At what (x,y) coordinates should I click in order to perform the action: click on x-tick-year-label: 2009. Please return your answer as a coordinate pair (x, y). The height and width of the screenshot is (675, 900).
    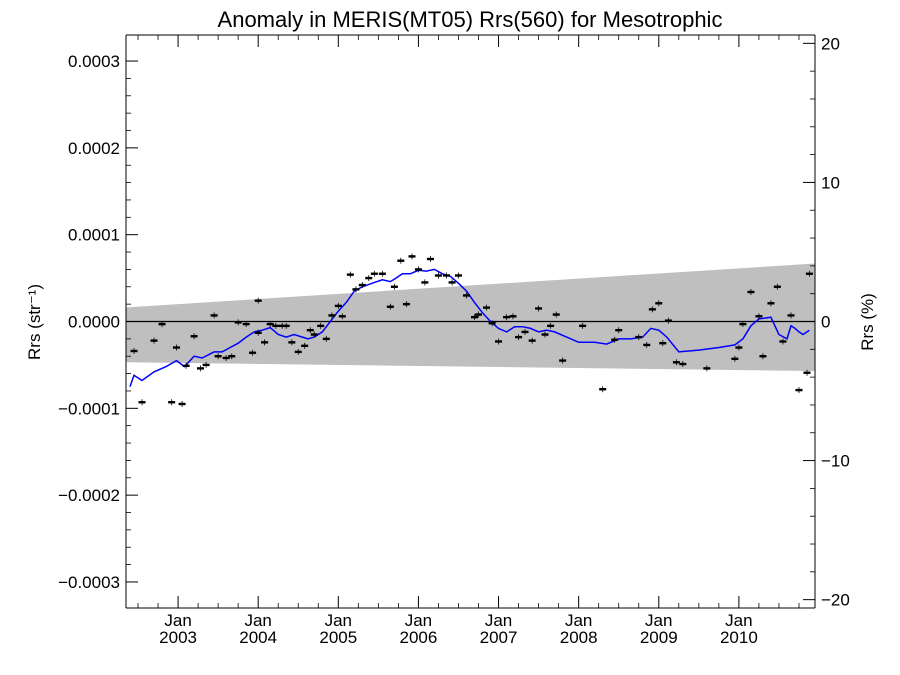
    Looking at the image, I should click on (659, 637).